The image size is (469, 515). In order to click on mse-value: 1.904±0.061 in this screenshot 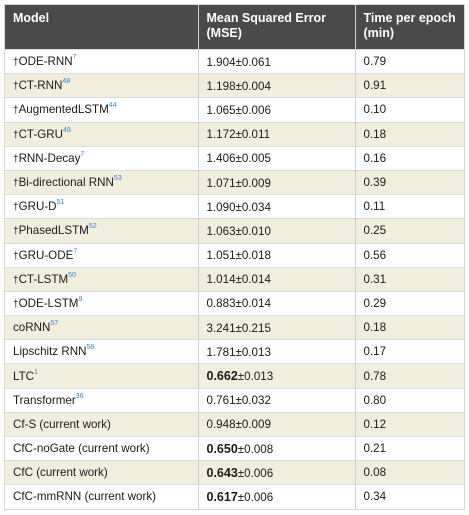, I will do `click(238, 62)`.